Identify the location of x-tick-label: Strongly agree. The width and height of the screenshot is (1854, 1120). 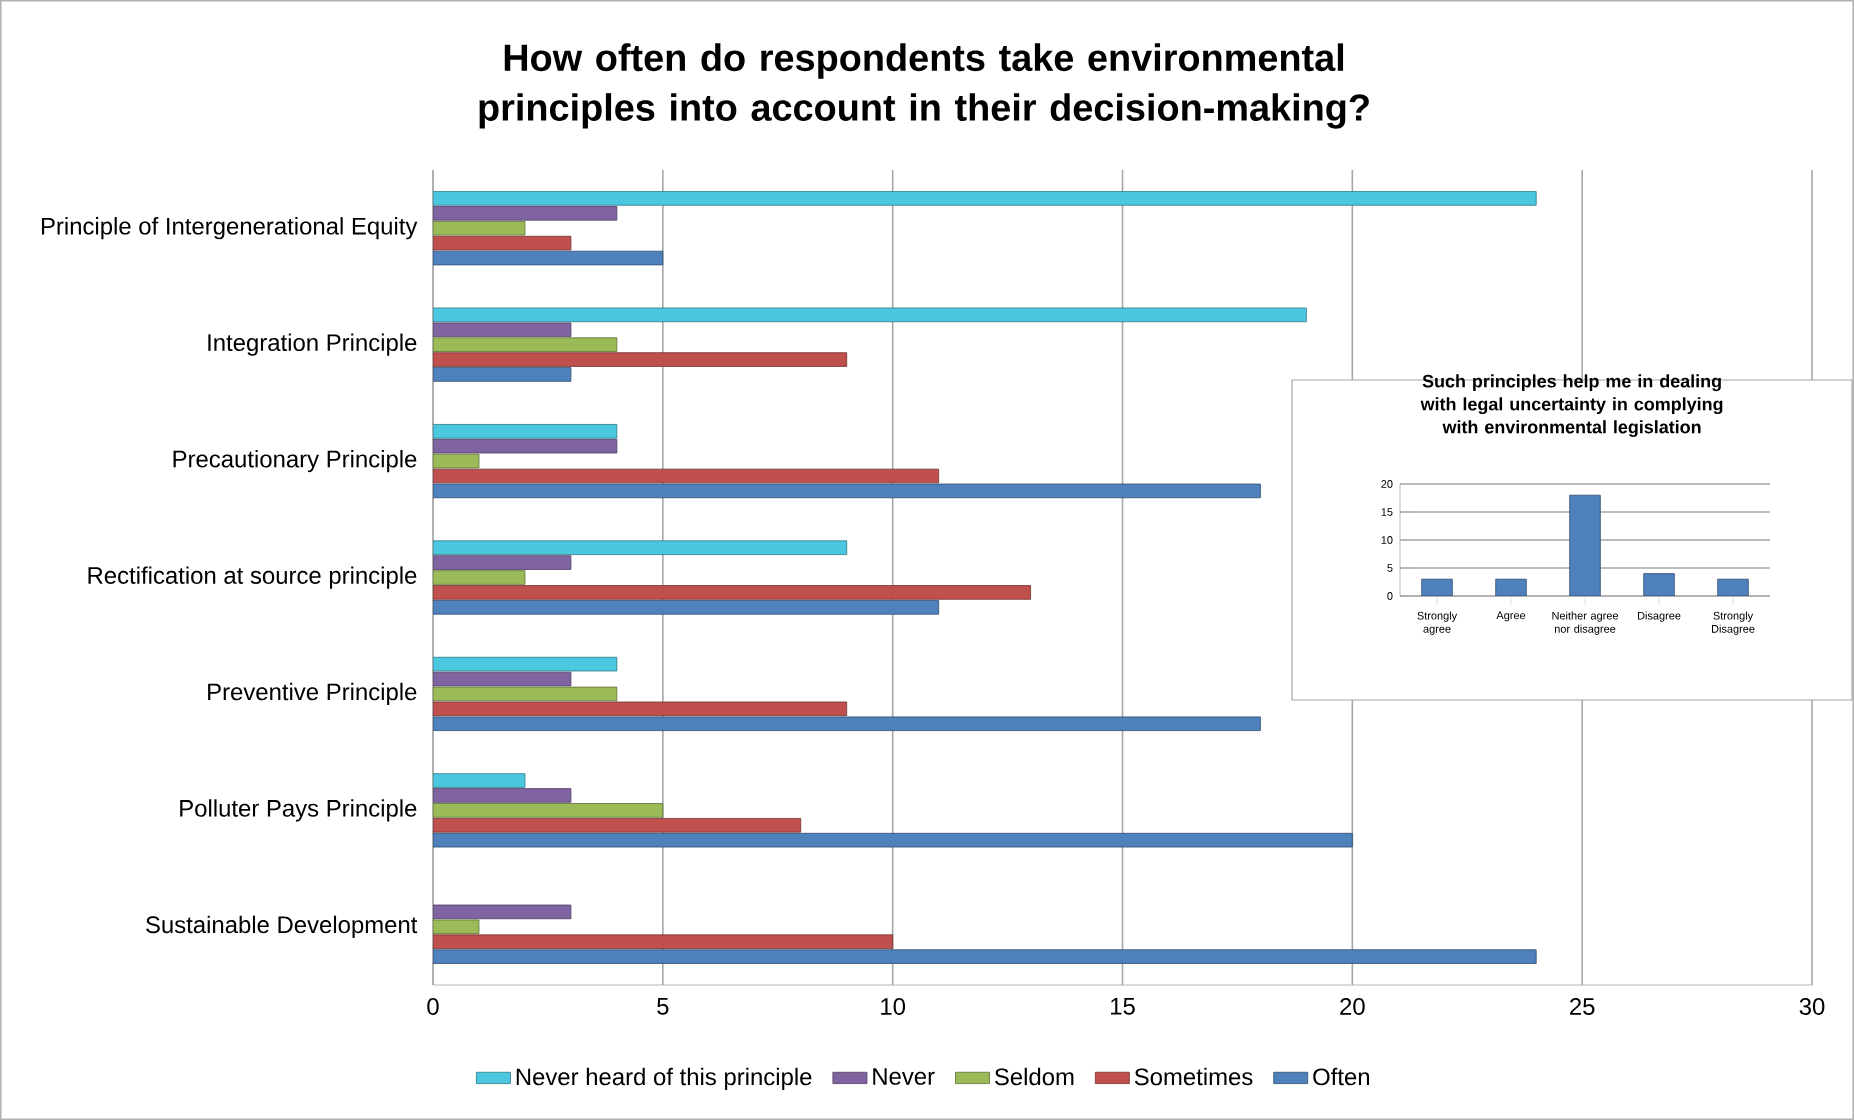
(1437, 623).